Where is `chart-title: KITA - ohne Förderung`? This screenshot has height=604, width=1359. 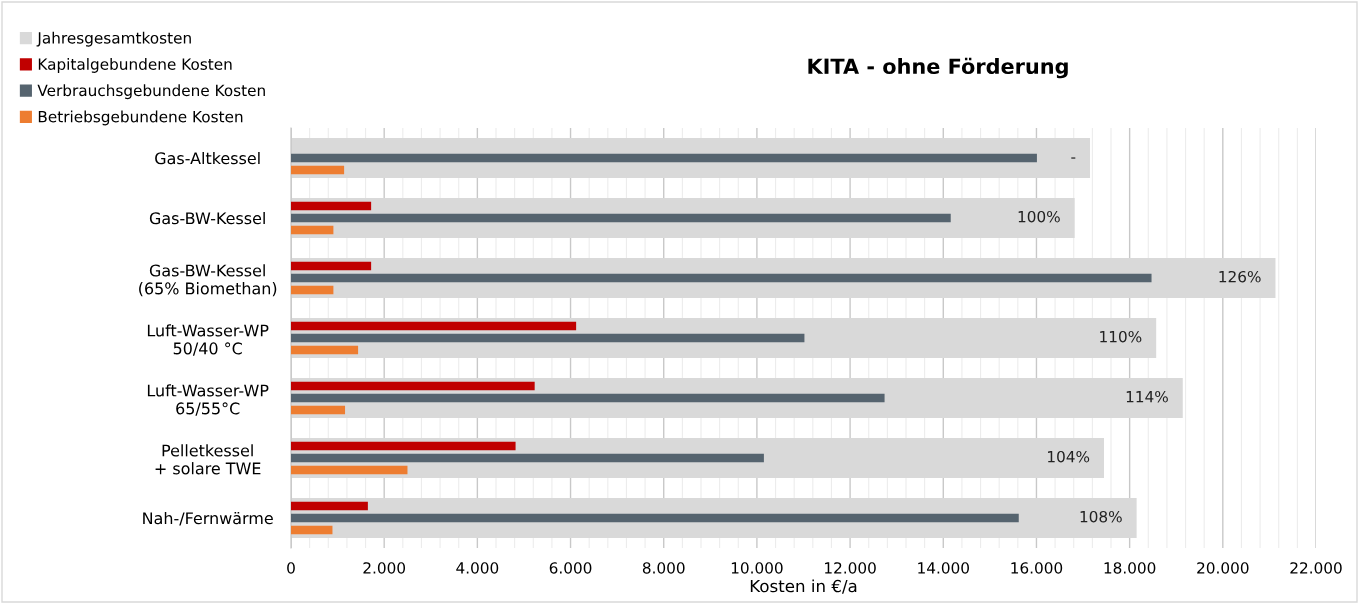 chart-title: KITA - ohne Förderung is located at coordinates (938, 68).